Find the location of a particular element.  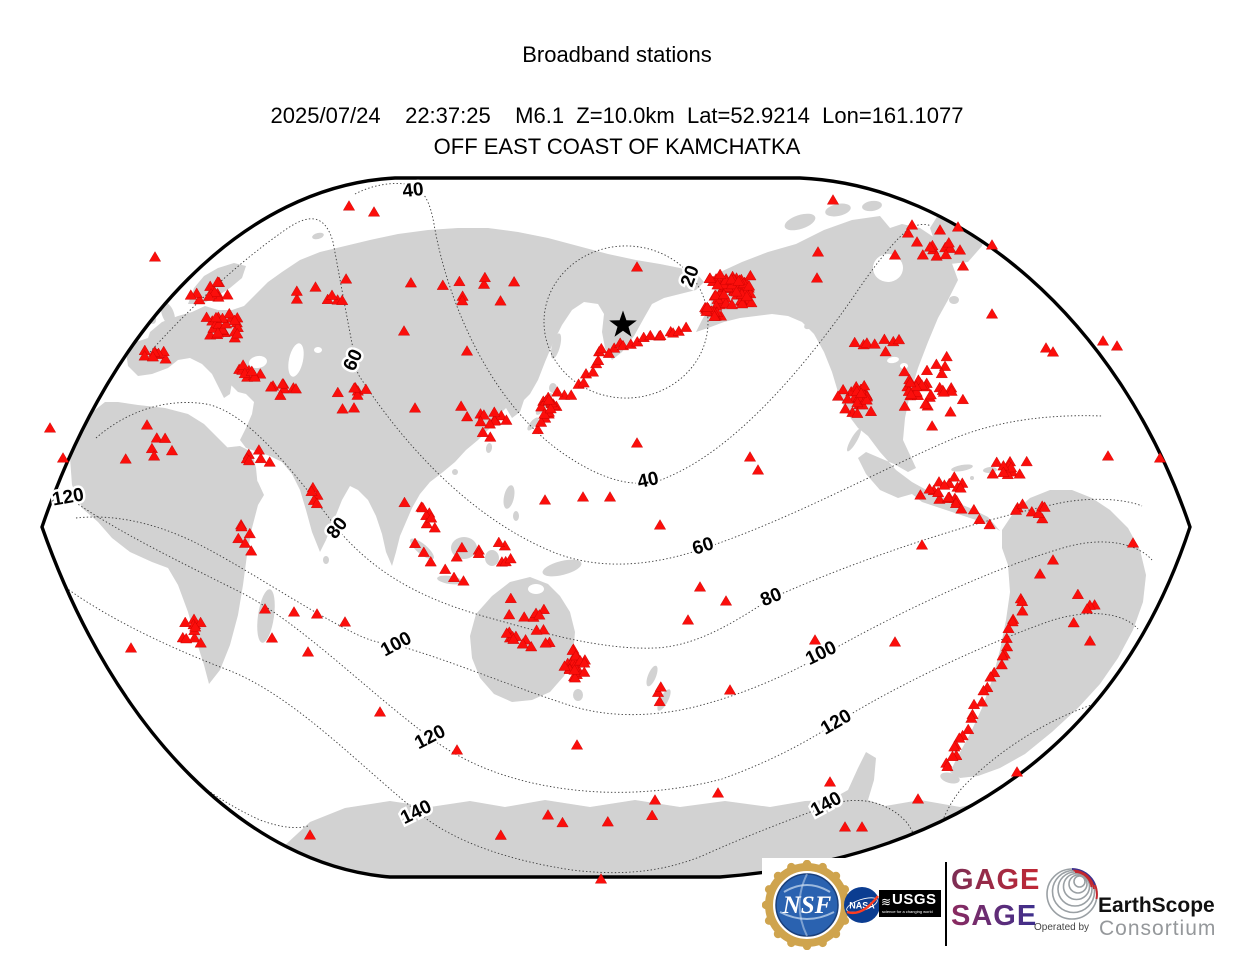

page-title: Broadband stations is located at coordinates (617, 54).